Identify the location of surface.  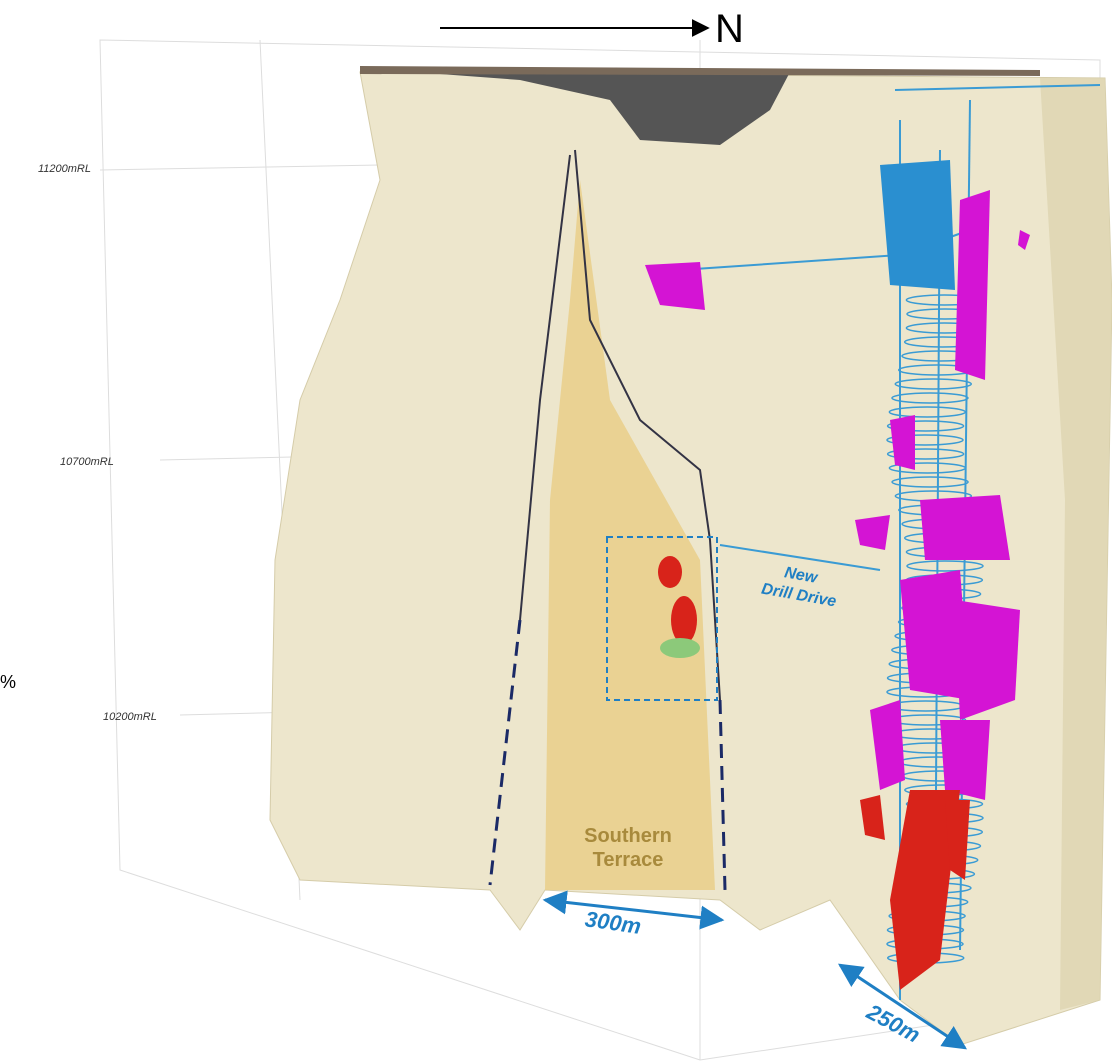
(700, 71).